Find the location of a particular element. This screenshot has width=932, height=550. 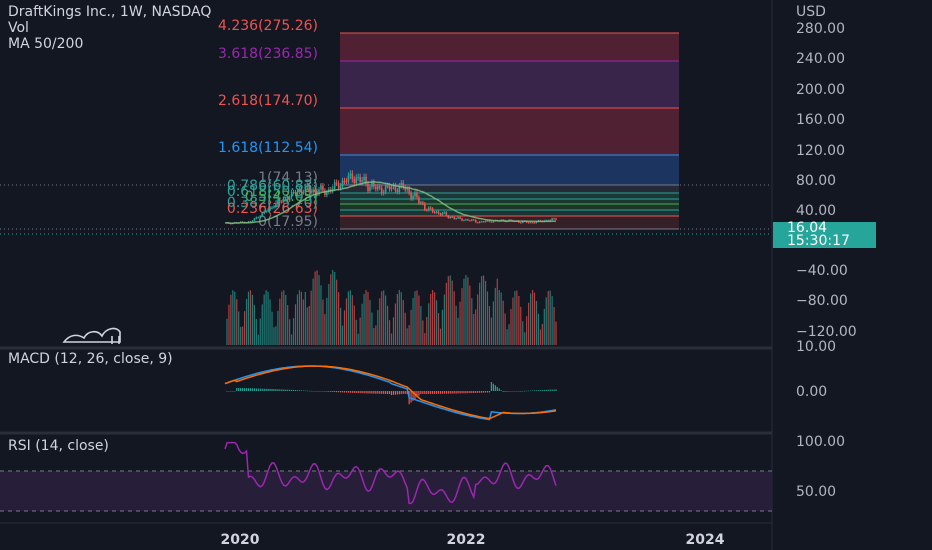

price-axis-tick: 280.00 is located at coordinates (820, 29).